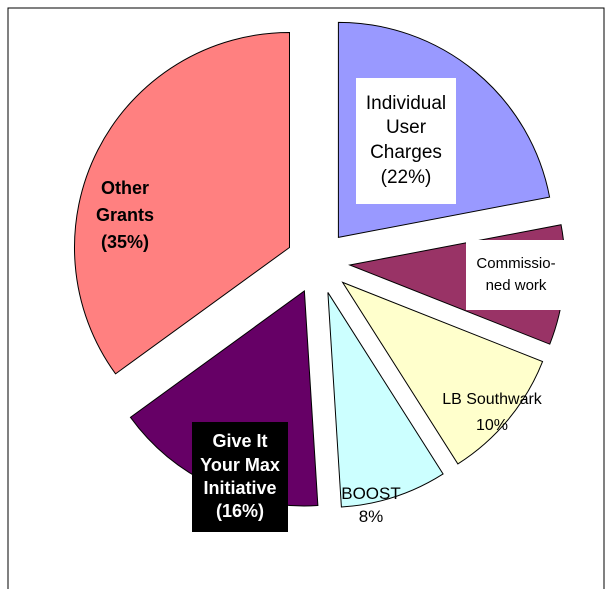 The image size is (612, 589). I want to click on value-label: (16%), so click(239, 511).